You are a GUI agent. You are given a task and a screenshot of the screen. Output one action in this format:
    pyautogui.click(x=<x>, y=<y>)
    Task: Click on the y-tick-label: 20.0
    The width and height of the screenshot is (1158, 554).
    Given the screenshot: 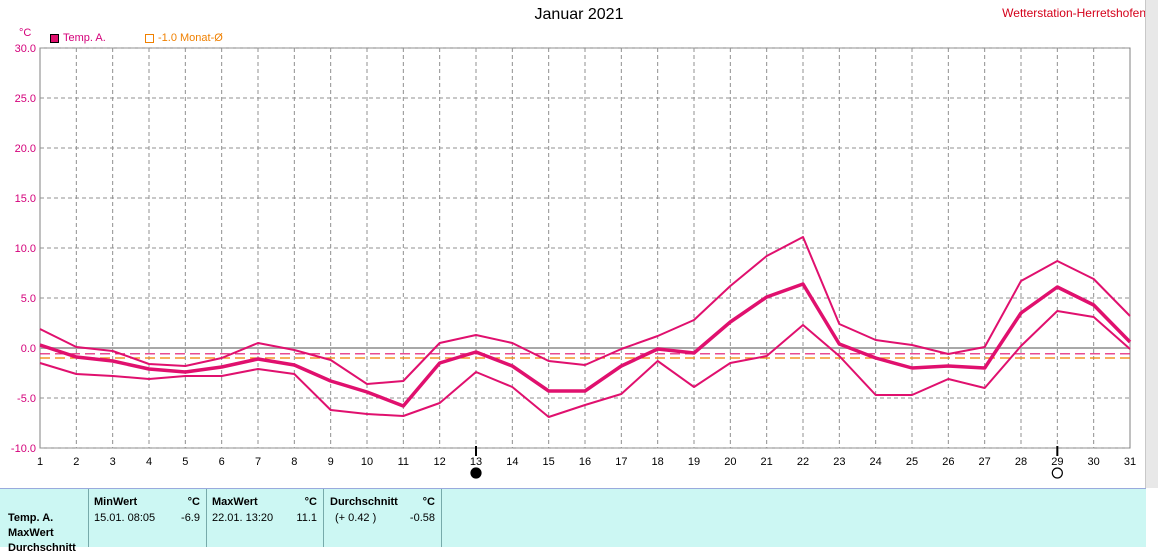 What is the action you would take?
    pyautogui.click(x=25, y=149)
    